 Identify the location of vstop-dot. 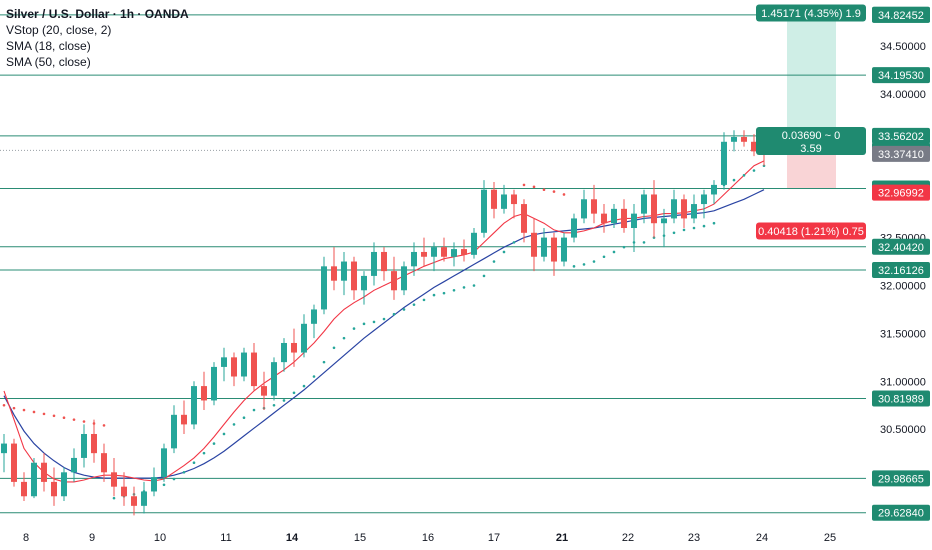
(574, 266).